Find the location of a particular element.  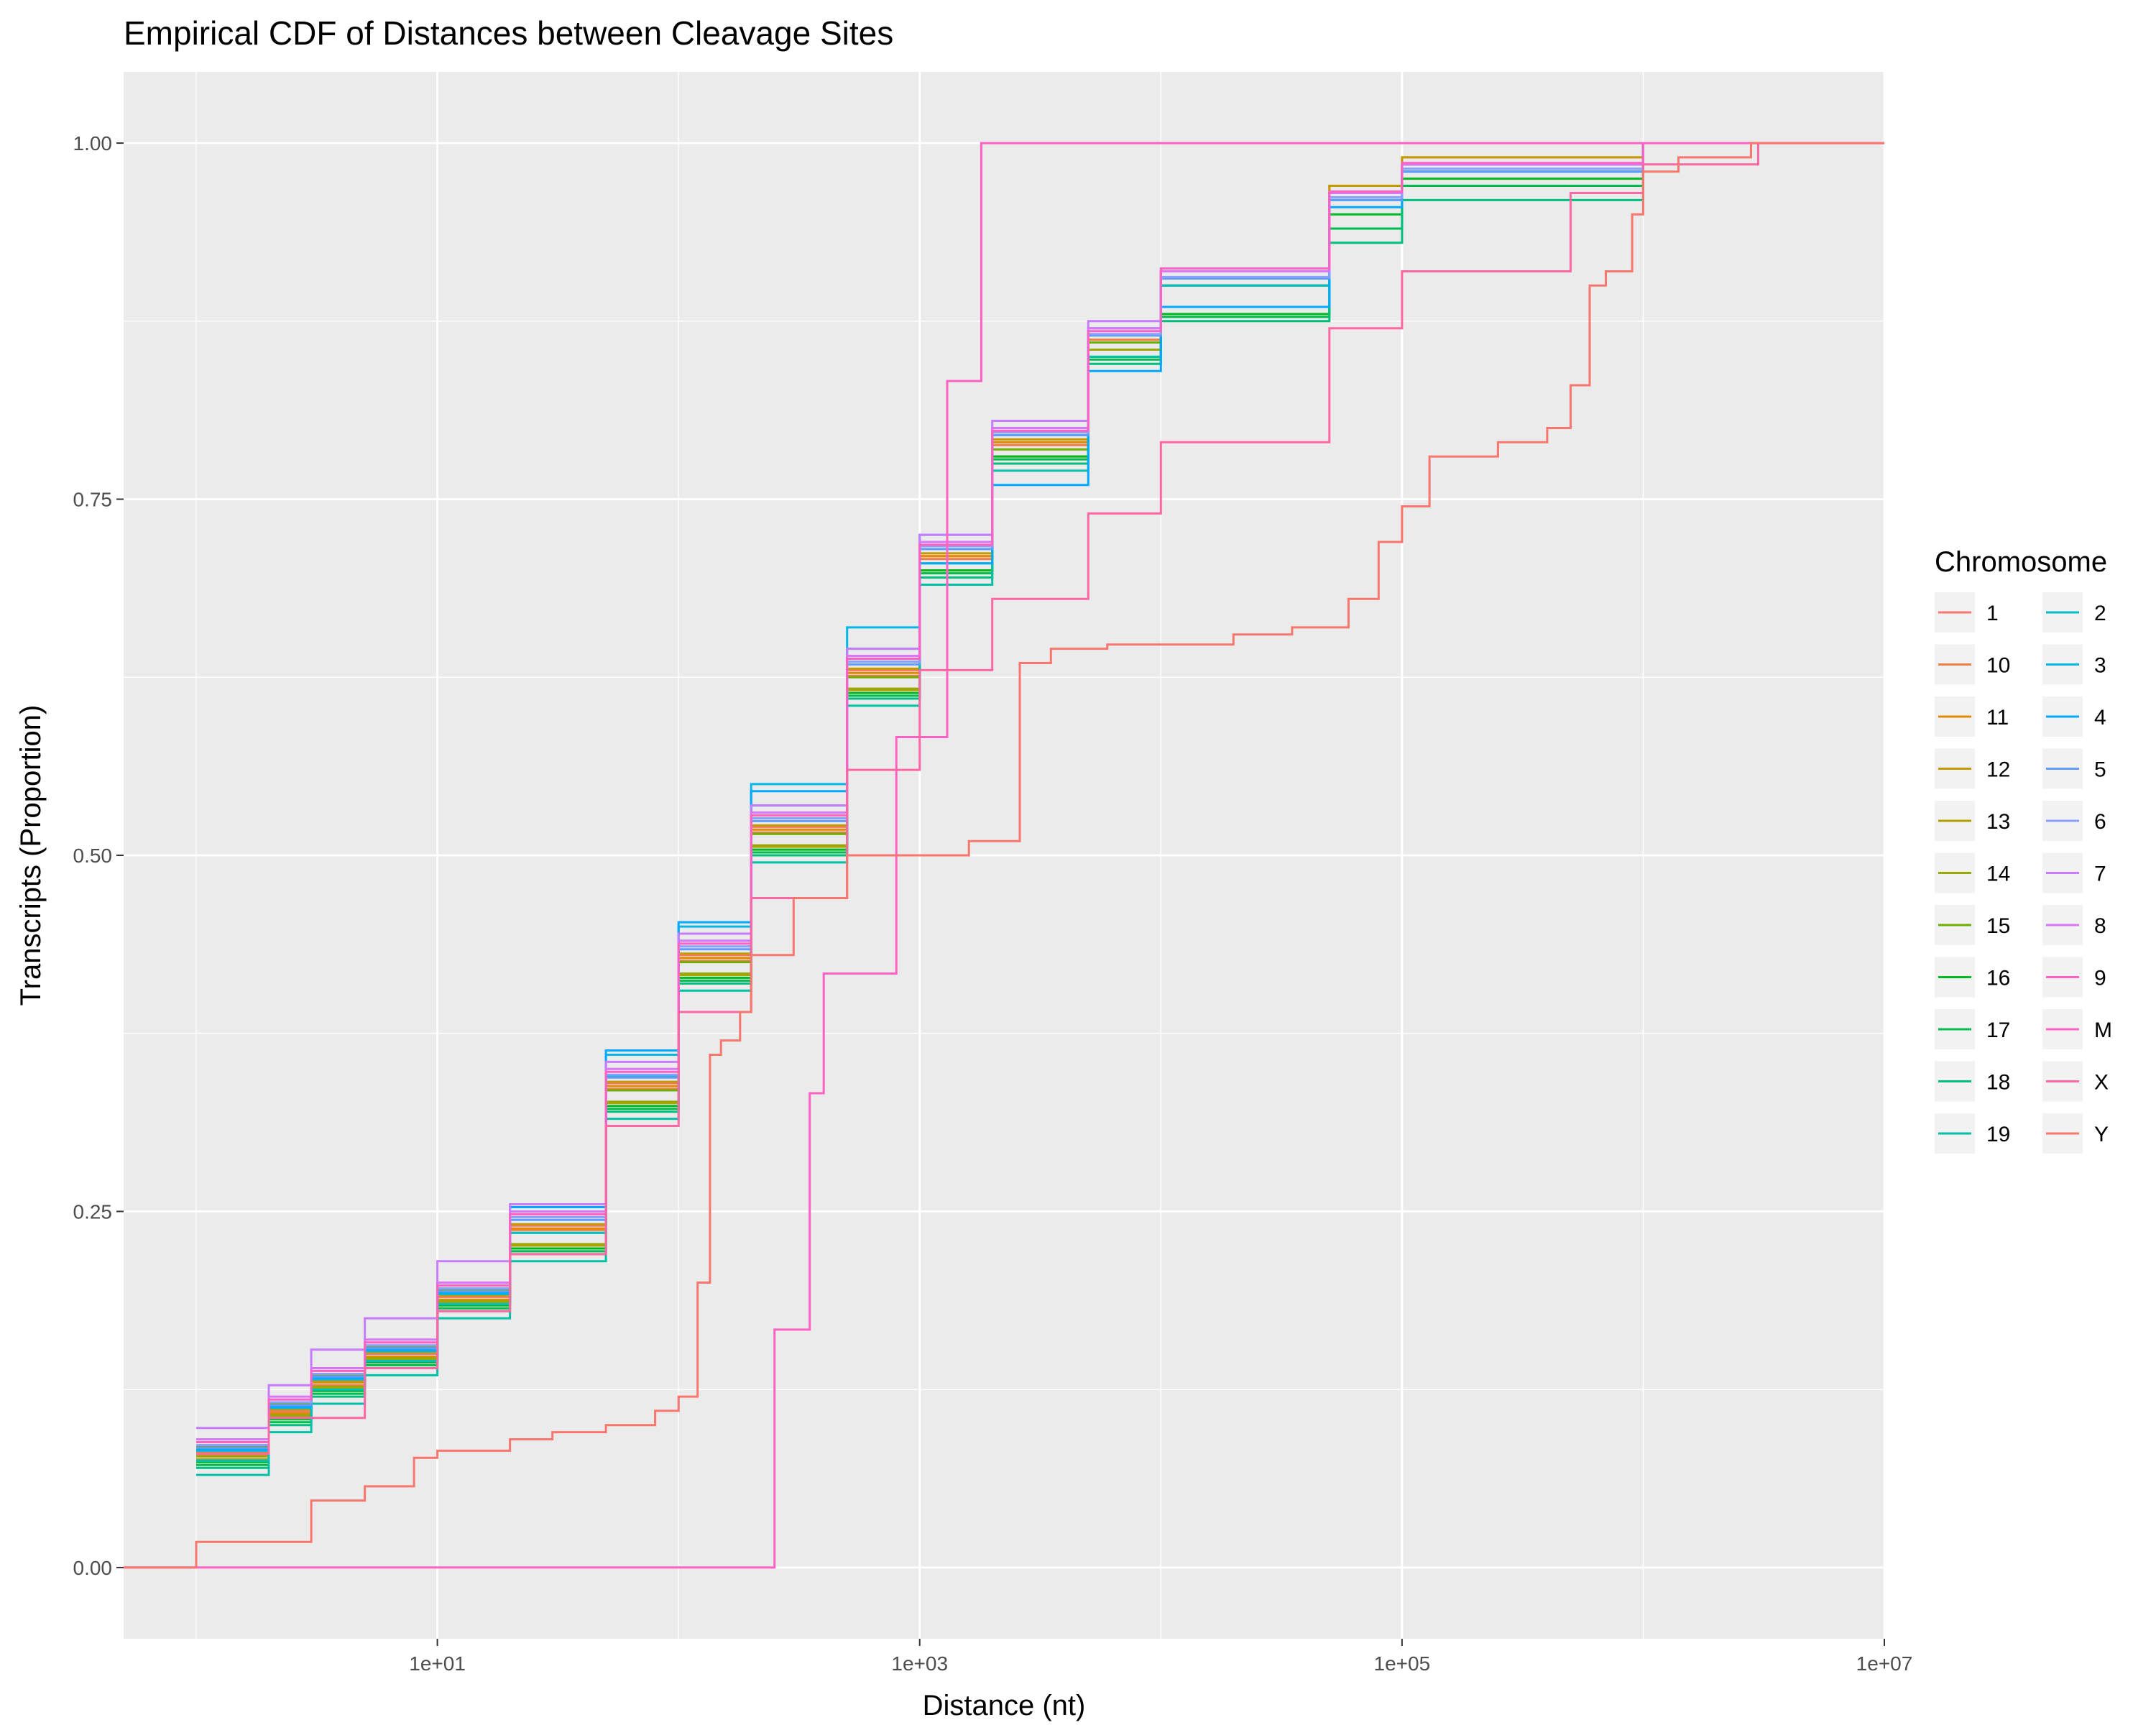

x-axis: 1e+01 1e+03 1e+05 1e+07 is located at coordinates (1160, 1657).